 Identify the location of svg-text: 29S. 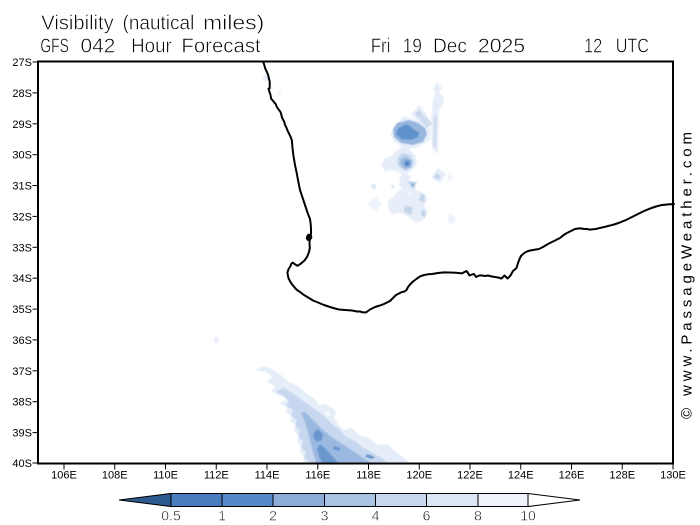
(22, 125).